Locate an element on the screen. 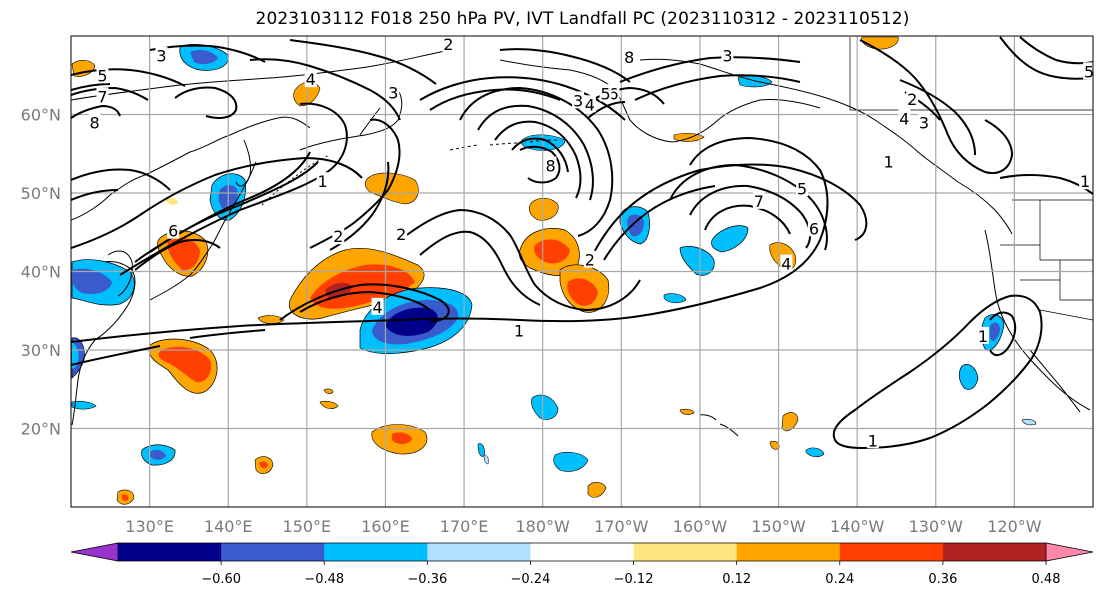  colorbar-extend-low is located at coordinates (94, 552).